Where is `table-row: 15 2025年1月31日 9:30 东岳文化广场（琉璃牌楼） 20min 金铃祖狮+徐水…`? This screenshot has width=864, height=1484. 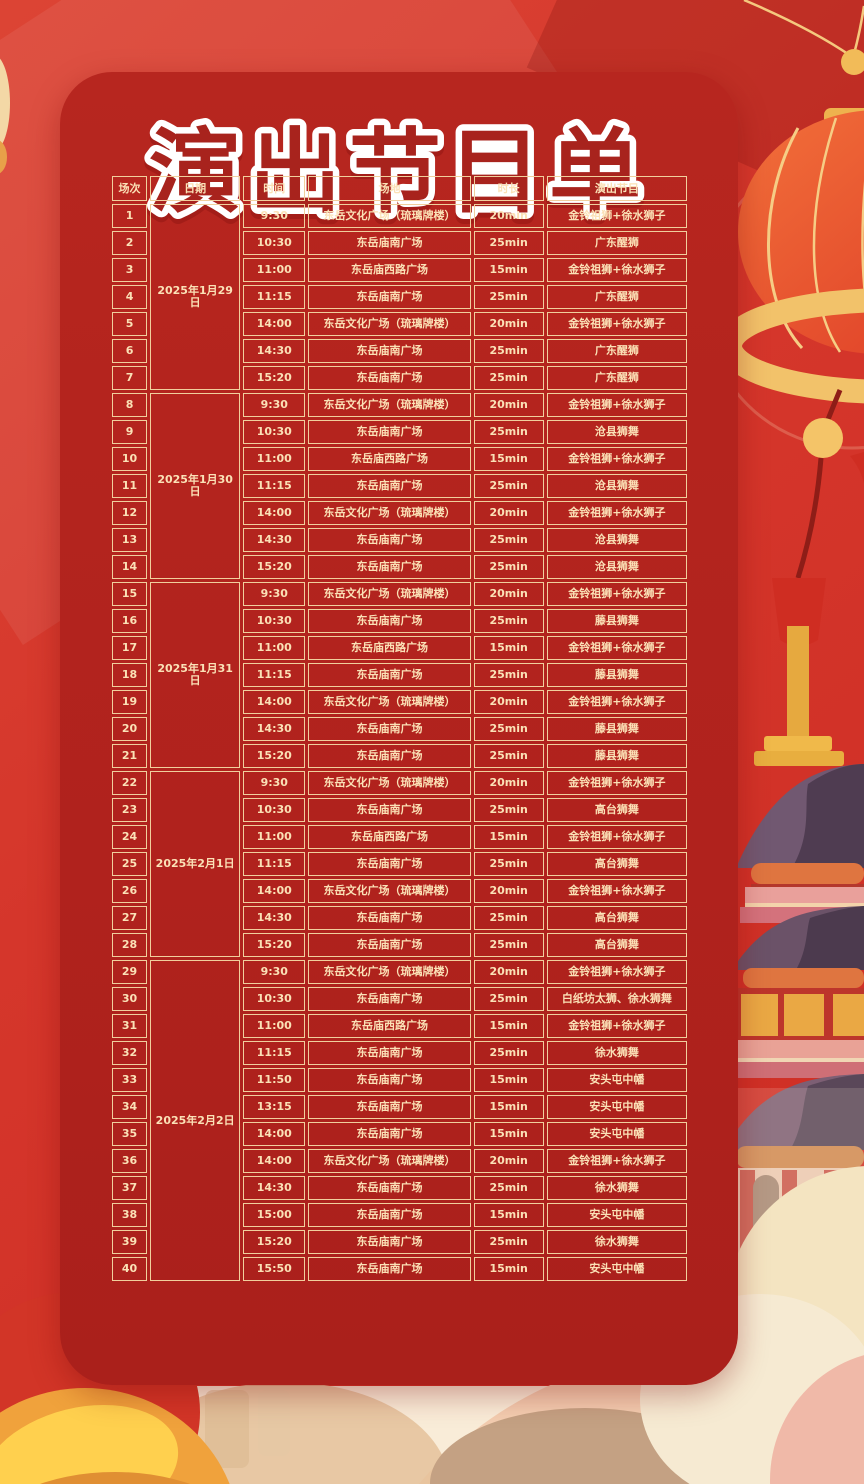
table-row: 15 2025年1月31日 9:30 东岳文化广场（琉璃牌楼） 20min 金铃祖狮+徐水… is located at coordinates (399, 675).